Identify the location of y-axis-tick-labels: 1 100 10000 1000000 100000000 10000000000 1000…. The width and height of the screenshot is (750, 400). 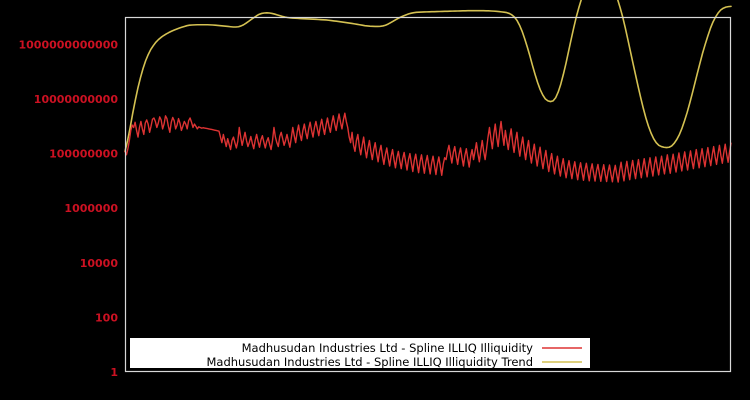
(69, 208).